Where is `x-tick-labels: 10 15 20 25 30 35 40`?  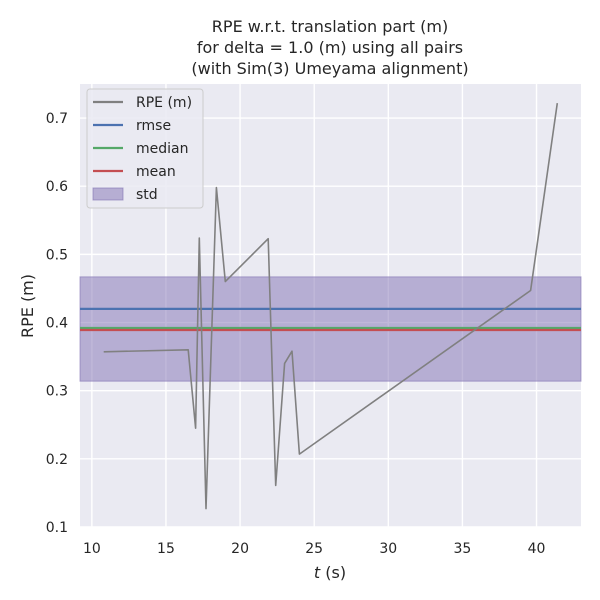 x-tick-labels: 10 15 20 25 30 35 40 is located at coordinates (314, 549).